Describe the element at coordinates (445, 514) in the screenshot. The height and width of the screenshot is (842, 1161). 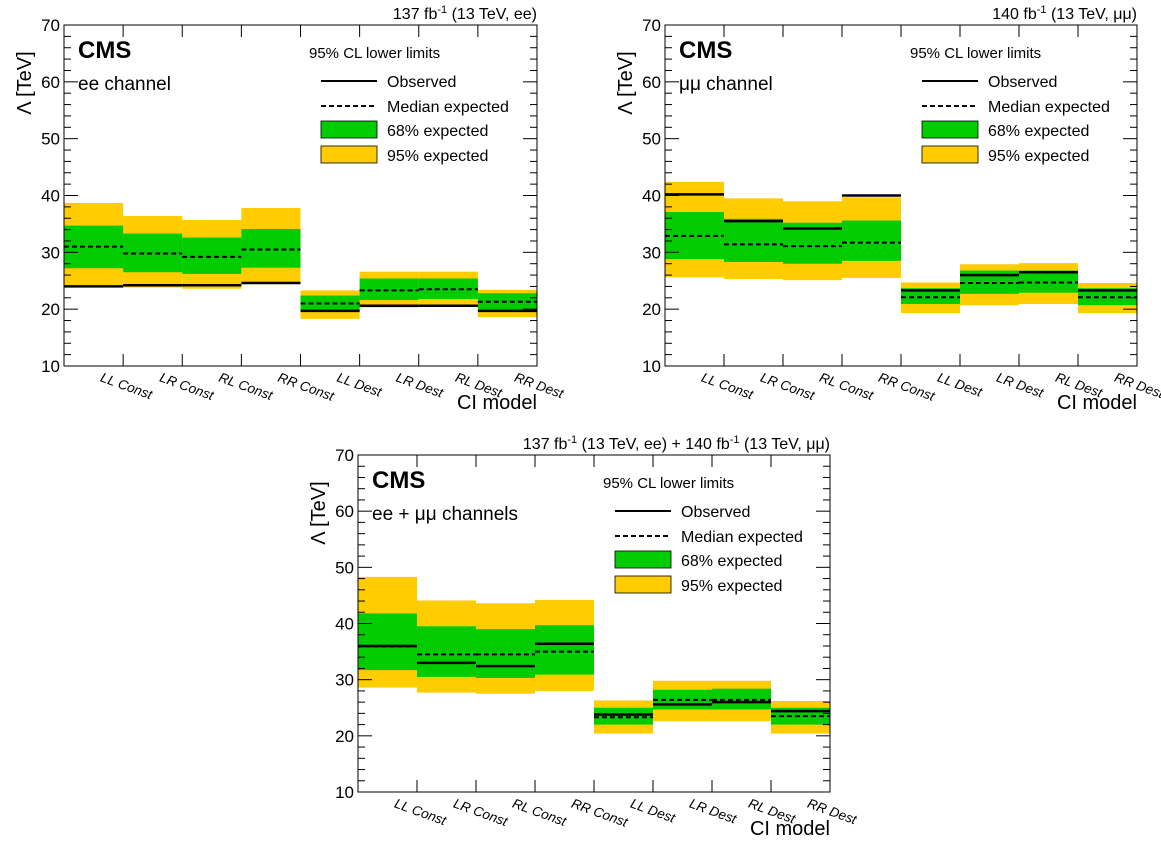
I see `channel-label: ee + μμ channels` at that location.